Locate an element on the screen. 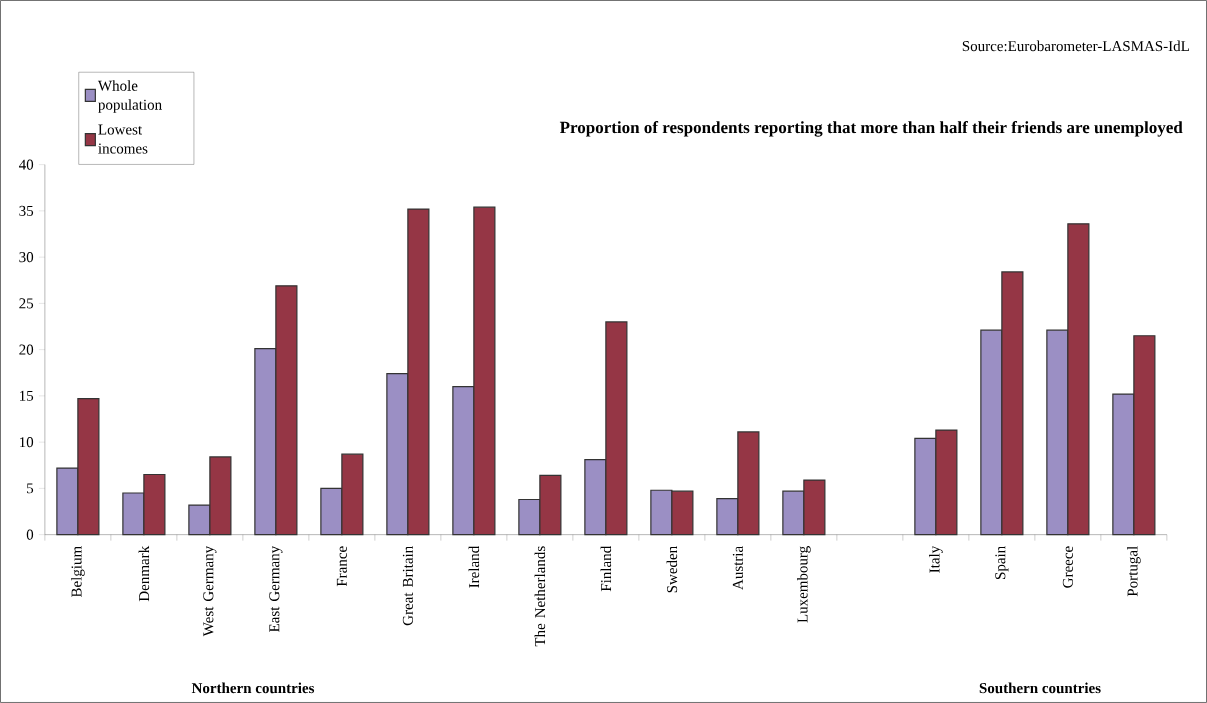 Image resolution: width=1207 pixels, height=703 pixels. x-tick-label: Austria is located at coordinates (737, 568).